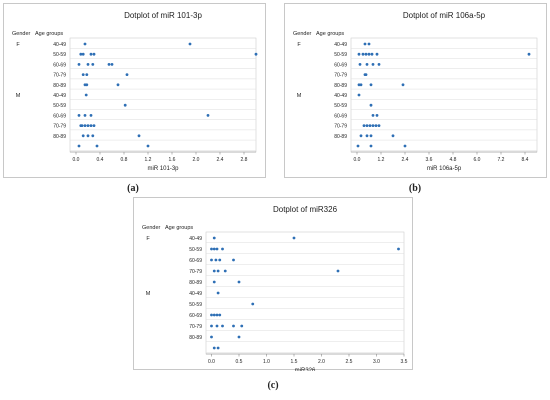  Describe the element at coordinates (404, 362) in the screenshot. I see `x-tick-label: 3.5` at that location.